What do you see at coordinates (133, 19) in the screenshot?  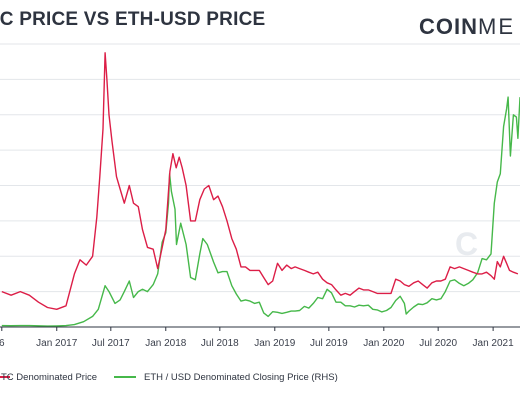 I see `chart-title: TC PRICE VS ETH-USD PRICE` at bounding box center [133, 19].